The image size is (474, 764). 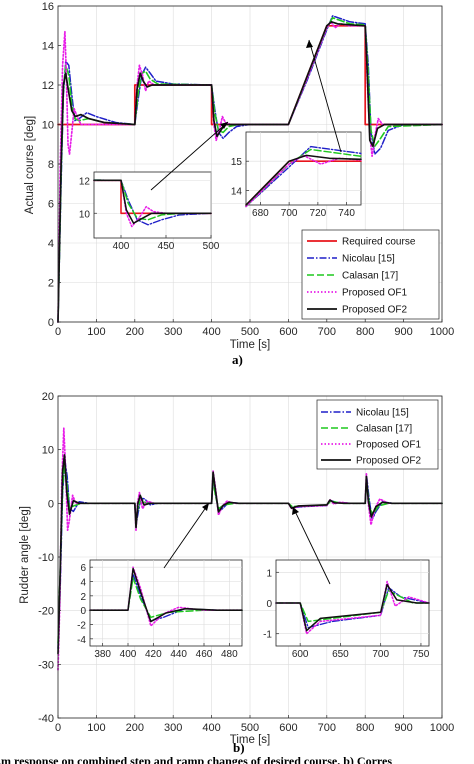 What do you see at coordinates (30, 165) in the screenshot?
I see `y-axis-label-a: Actual course [deg]` at bounding box center [30, 165].